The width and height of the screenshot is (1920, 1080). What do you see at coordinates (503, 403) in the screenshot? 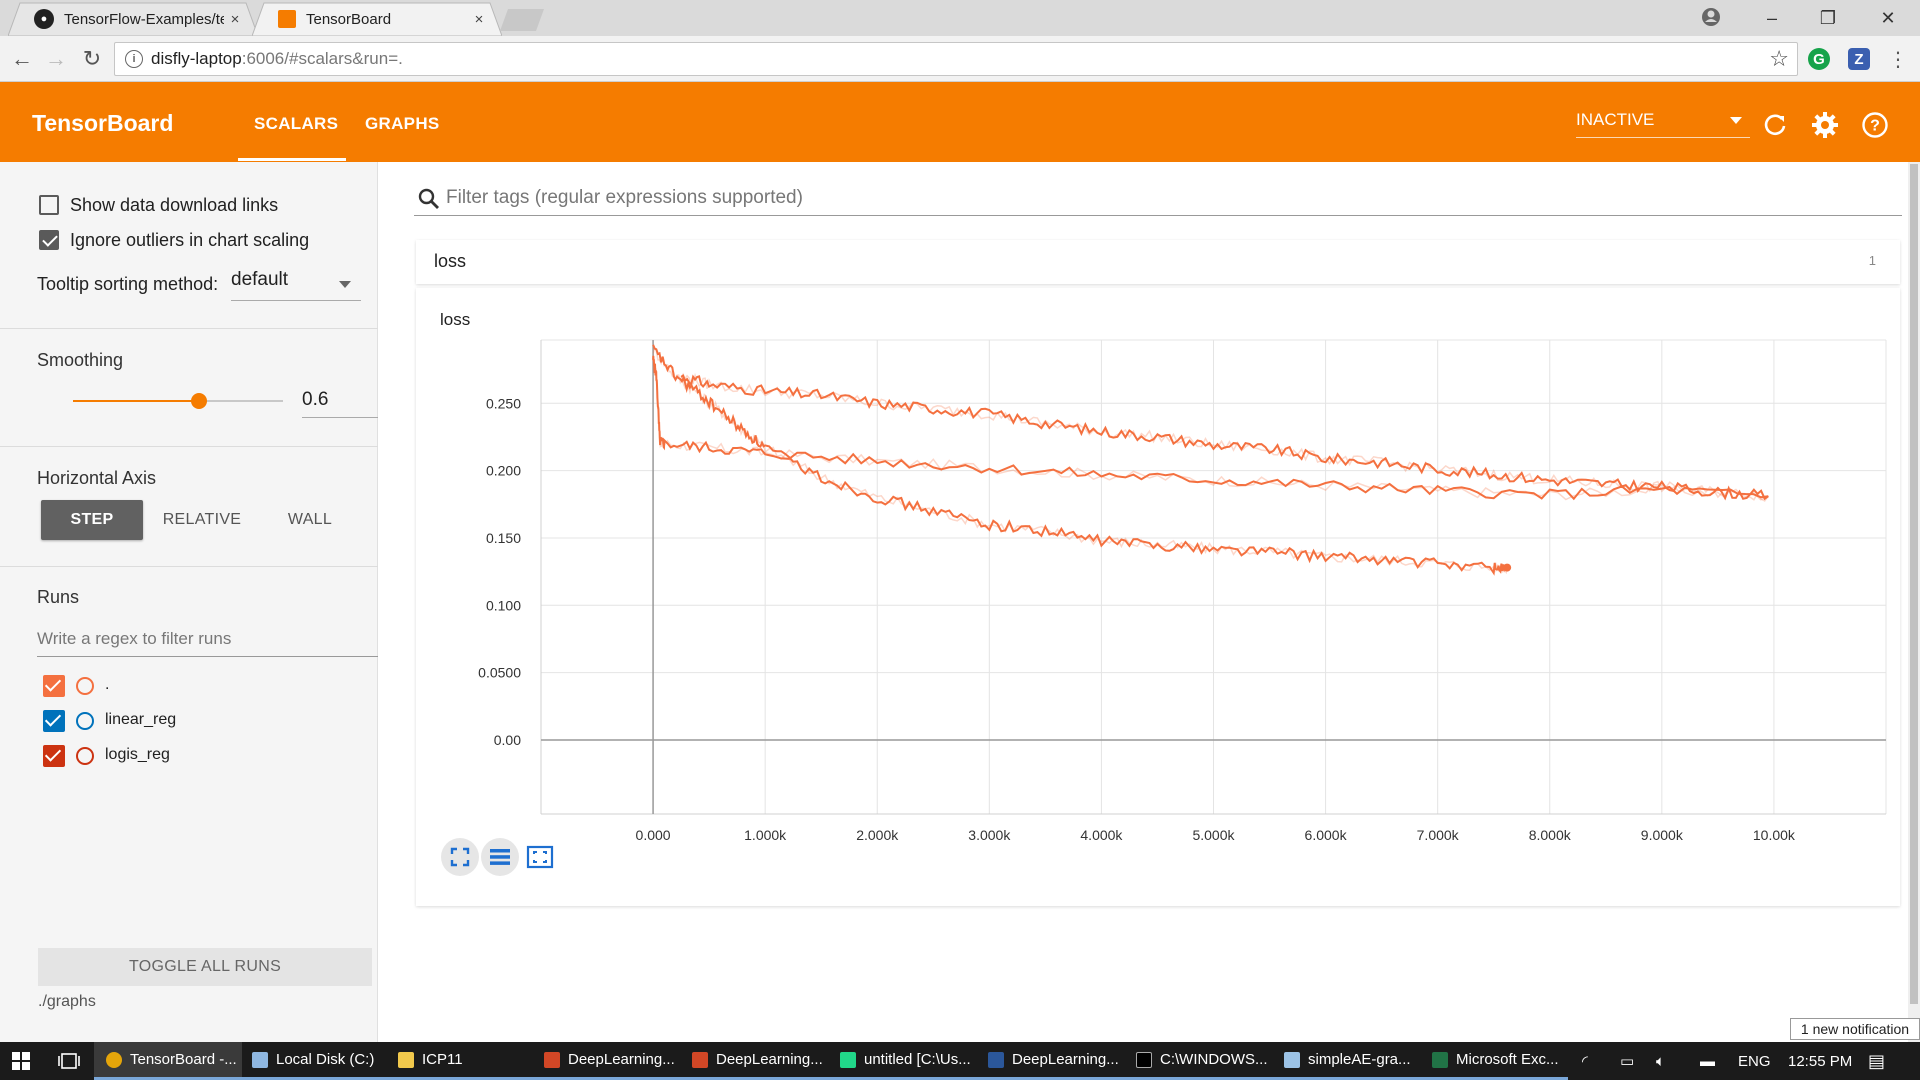
I see `y-tick-label: 0.250` at bounding box center [503, 403].